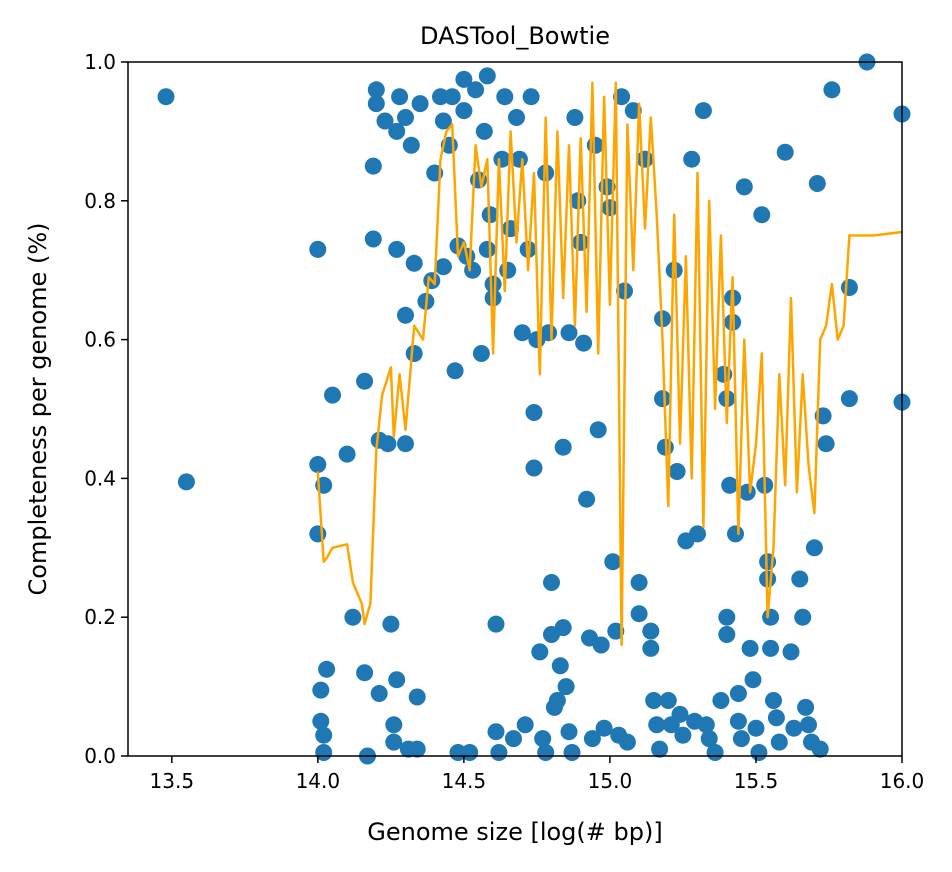 This screenshot has width=952, height=872. I want to click on x-tick-label: 16.0, so click(902, 781).